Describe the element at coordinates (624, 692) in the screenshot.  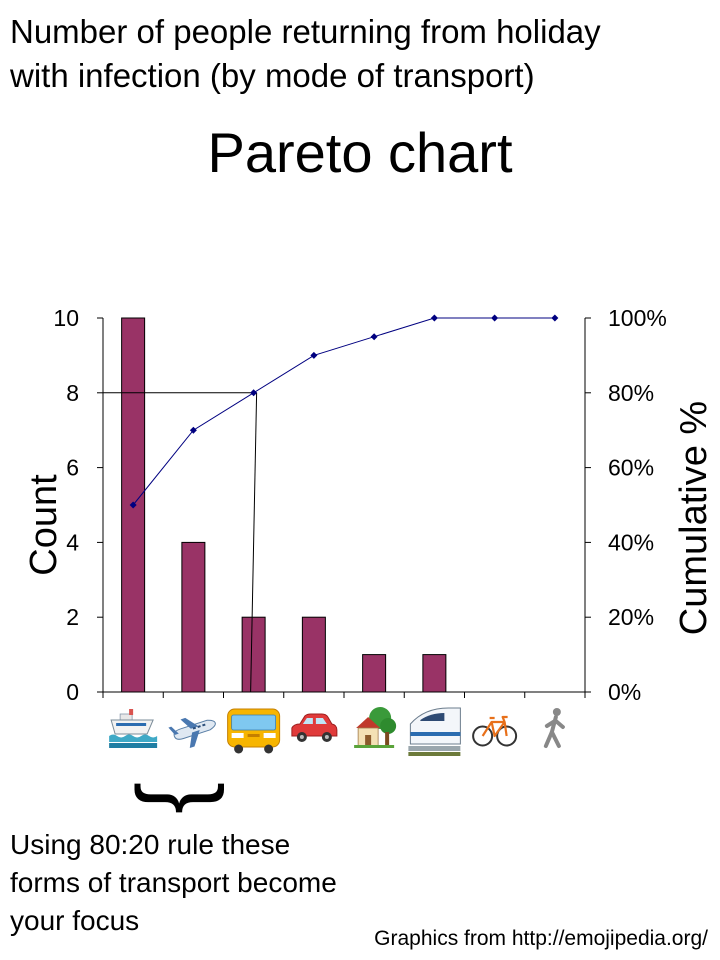
I see `y2-tick-label-0: 0%` at that location.